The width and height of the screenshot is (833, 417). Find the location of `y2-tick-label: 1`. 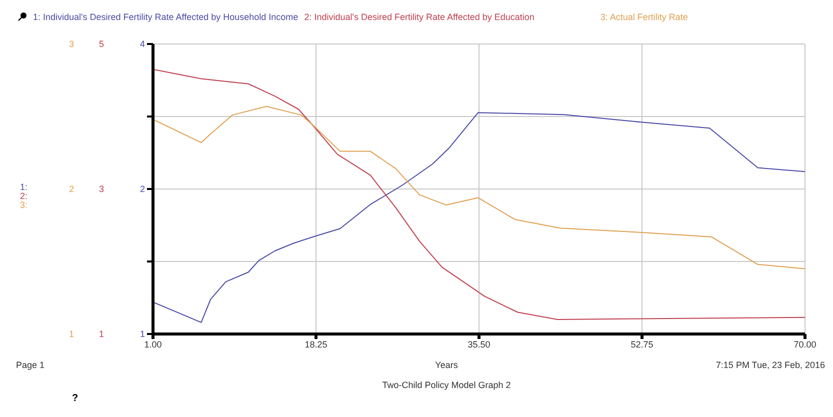

y2-tick-label: 1 is located at coordinates (101, 334).